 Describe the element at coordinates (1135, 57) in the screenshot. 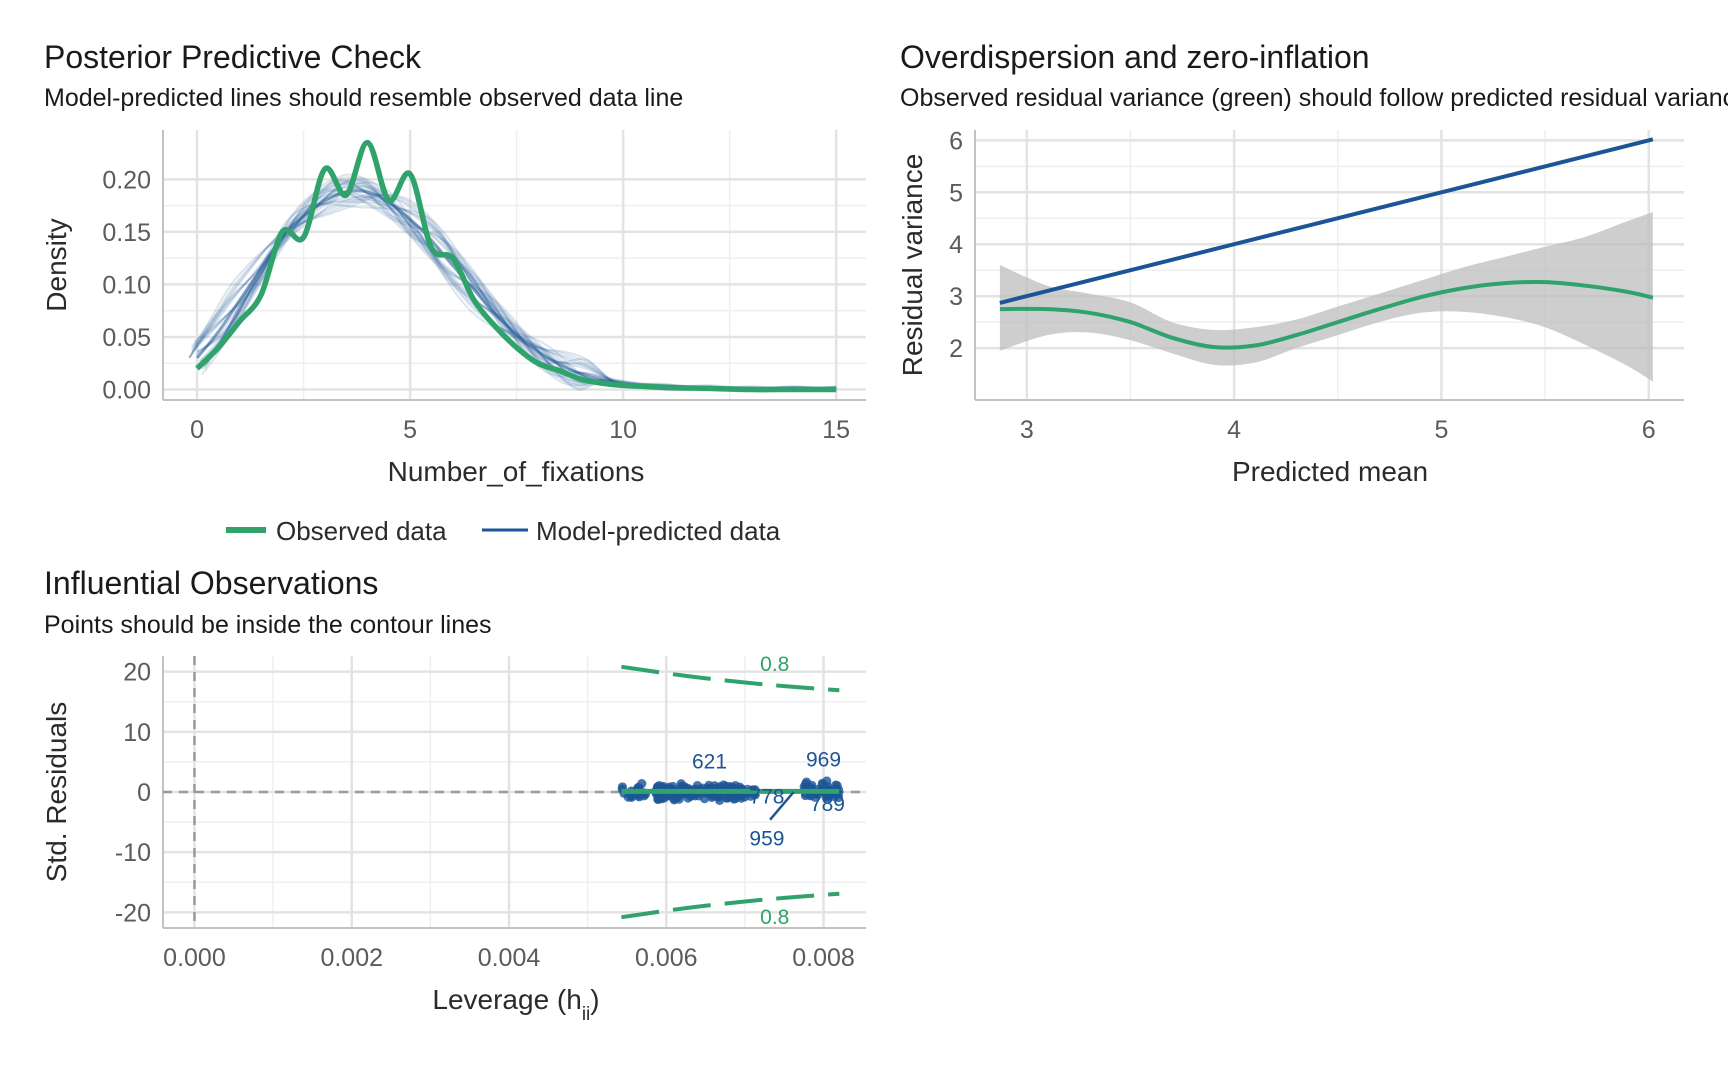

I see `od-title: Overdispersion and zero-inflation` at that location.